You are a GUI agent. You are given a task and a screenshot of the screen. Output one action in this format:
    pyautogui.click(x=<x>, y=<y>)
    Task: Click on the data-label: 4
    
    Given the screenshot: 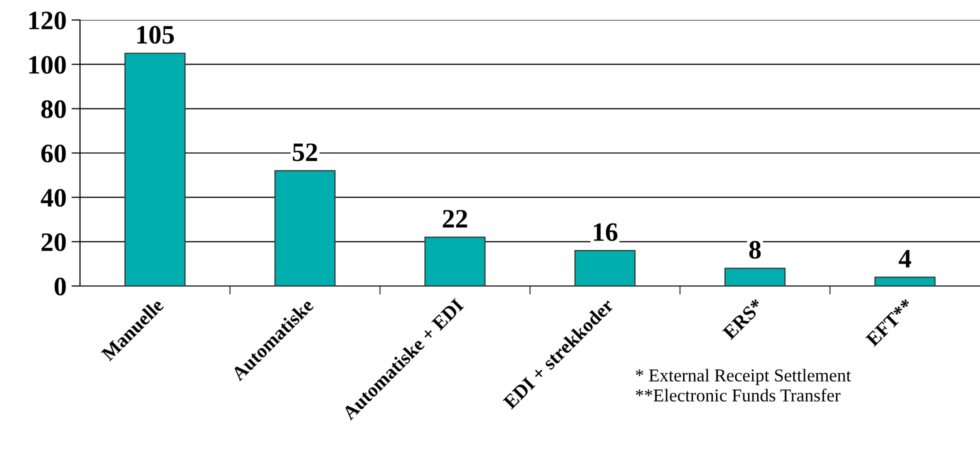 What is the action you would take?
    pyautogui.click(x=905, y=259)
    